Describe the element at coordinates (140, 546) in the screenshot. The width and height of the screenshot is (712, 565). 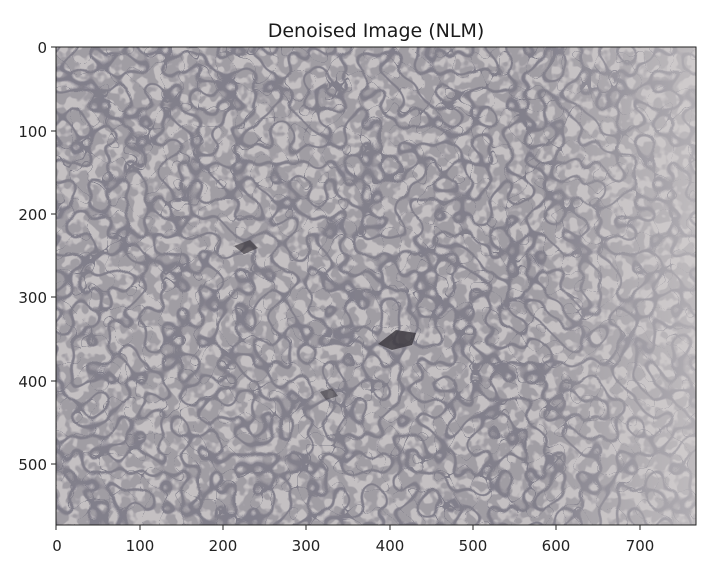
I see `x-tick-label: 100` at that location.